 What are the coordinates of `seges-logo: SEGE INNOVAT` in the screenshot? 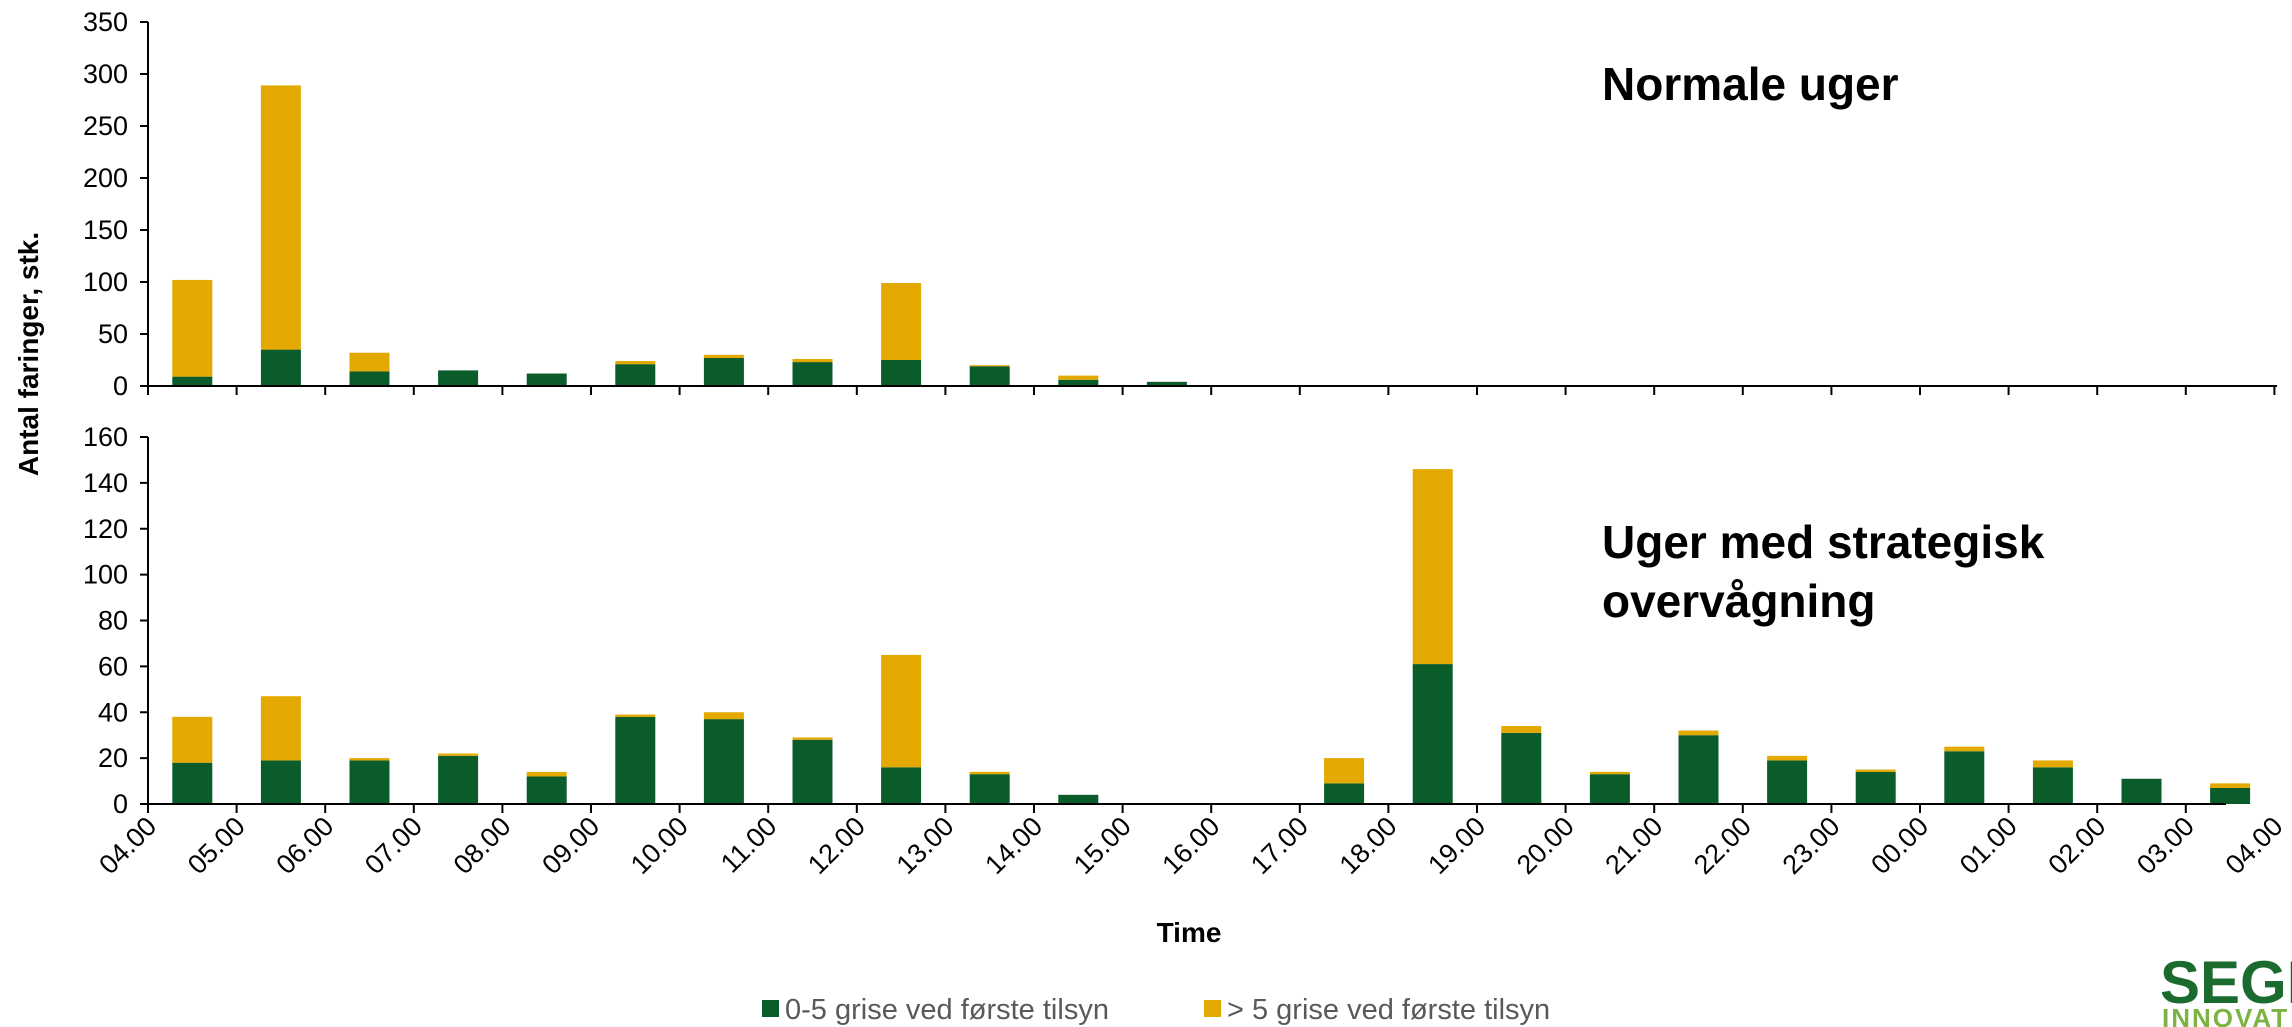 It's located at (2226, 988).